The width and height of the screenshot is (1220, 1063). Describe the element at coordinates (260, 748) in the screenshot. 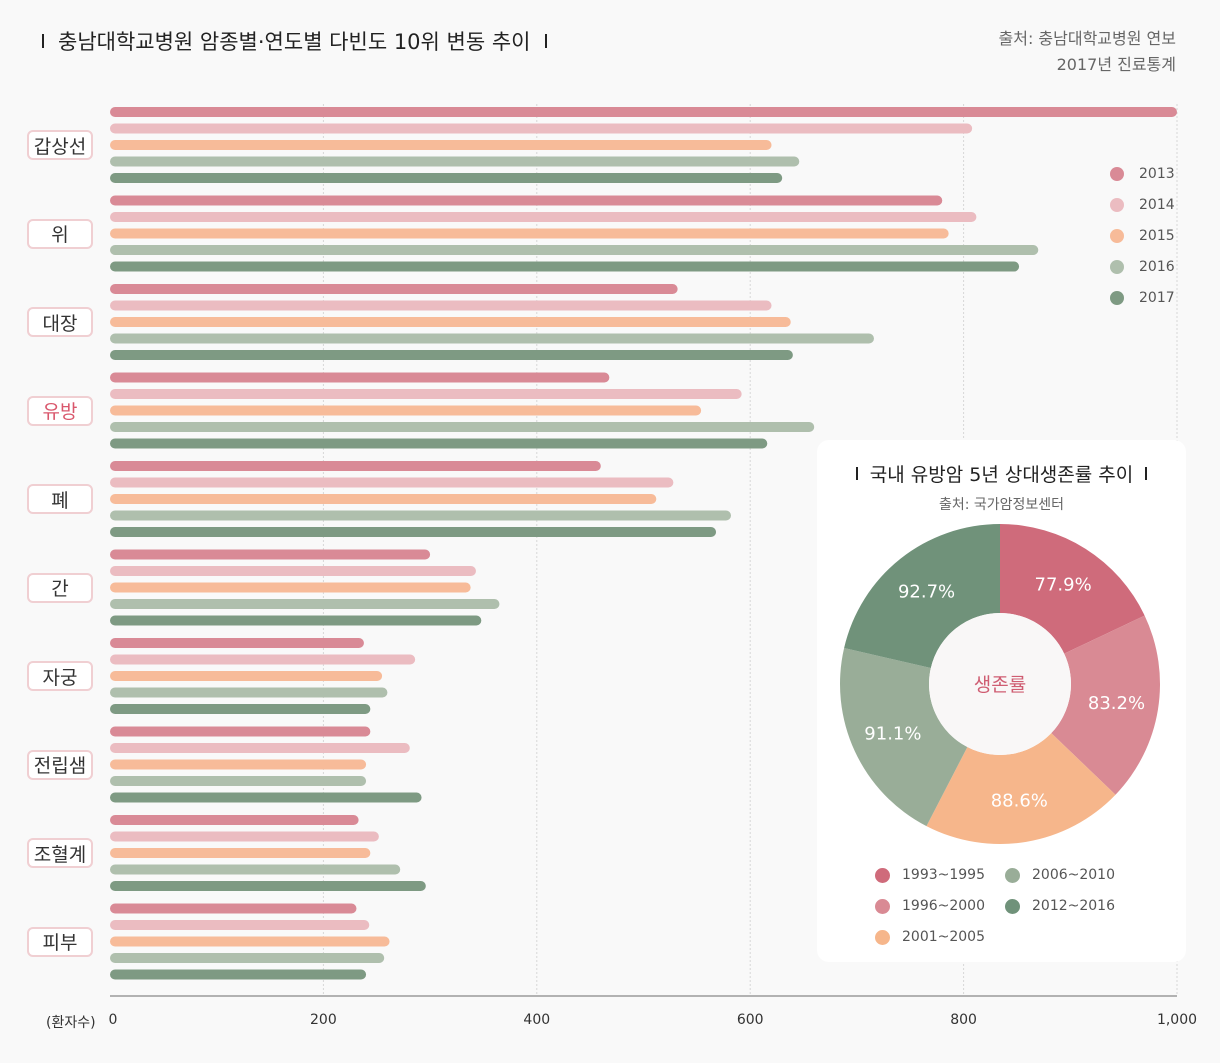

I see `bar-전립샘-2014` at that location.